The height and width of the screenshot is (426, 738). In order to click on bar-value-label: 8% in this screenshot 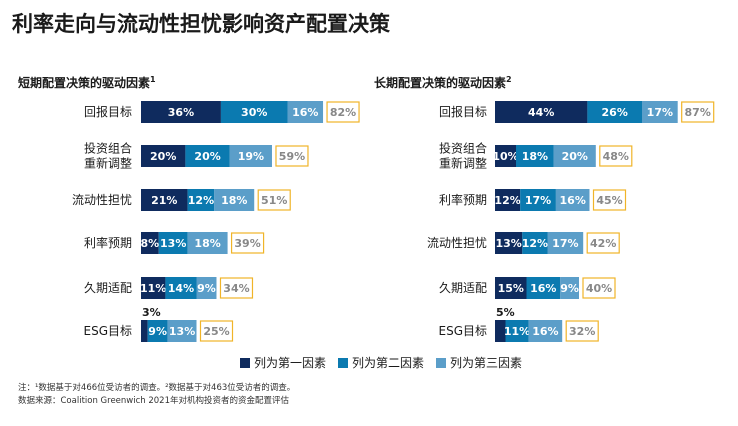, I will do `click(150, 243)`.